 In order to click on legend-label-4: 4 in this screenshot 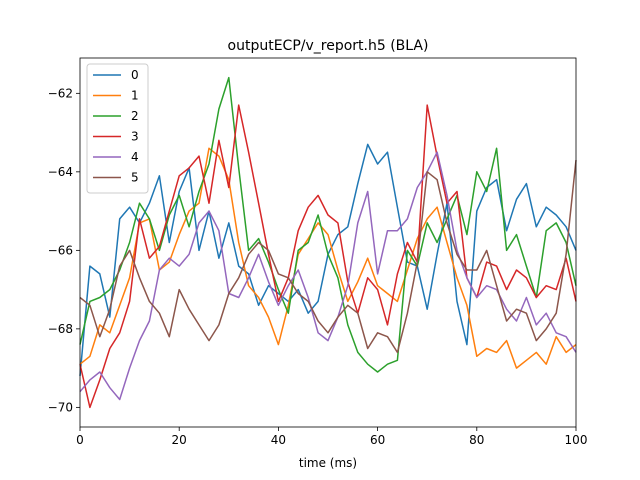, I will do `click(135, 157)`.